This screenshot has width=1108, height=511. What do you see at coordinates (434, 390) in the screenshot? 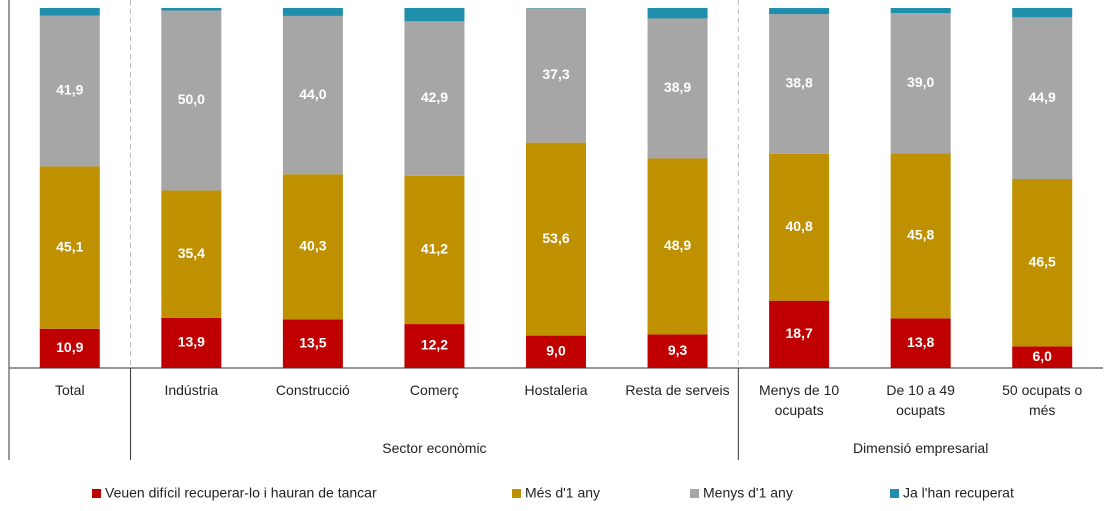
I see `x-tick-label: Comerç` at bounding box center [434, 390].